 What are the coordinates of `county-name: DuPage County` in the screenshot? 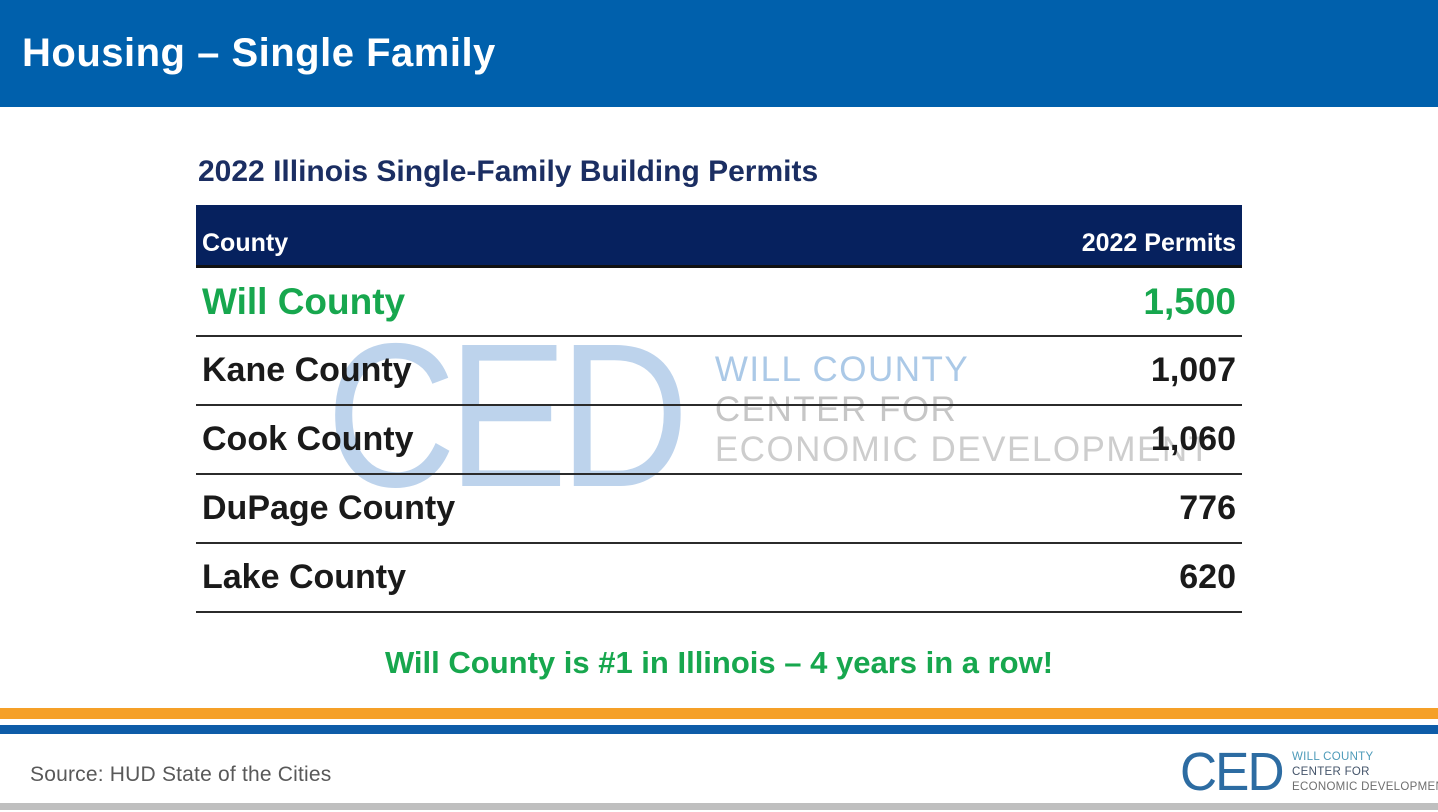 It's located at (329, 508).